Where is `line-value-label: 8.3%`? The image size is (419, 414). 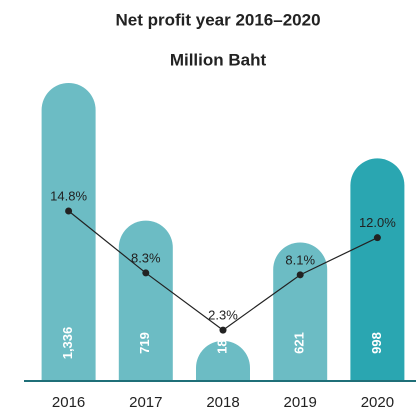
line-value-label: 8.3% is located at coordinates (146, 257).